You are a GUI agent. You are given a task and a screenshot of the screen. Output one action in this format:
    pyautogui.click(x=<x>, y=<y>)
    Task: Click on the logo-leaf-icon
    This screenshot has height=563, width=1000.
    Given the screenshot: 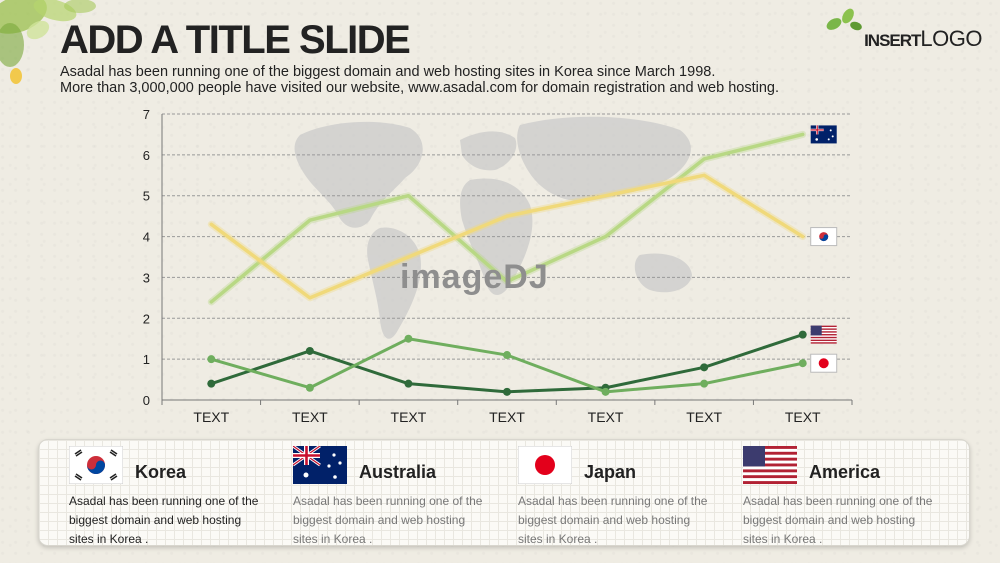 What is the action you would take?
    pyautogui.click(x=844, y=19)
    